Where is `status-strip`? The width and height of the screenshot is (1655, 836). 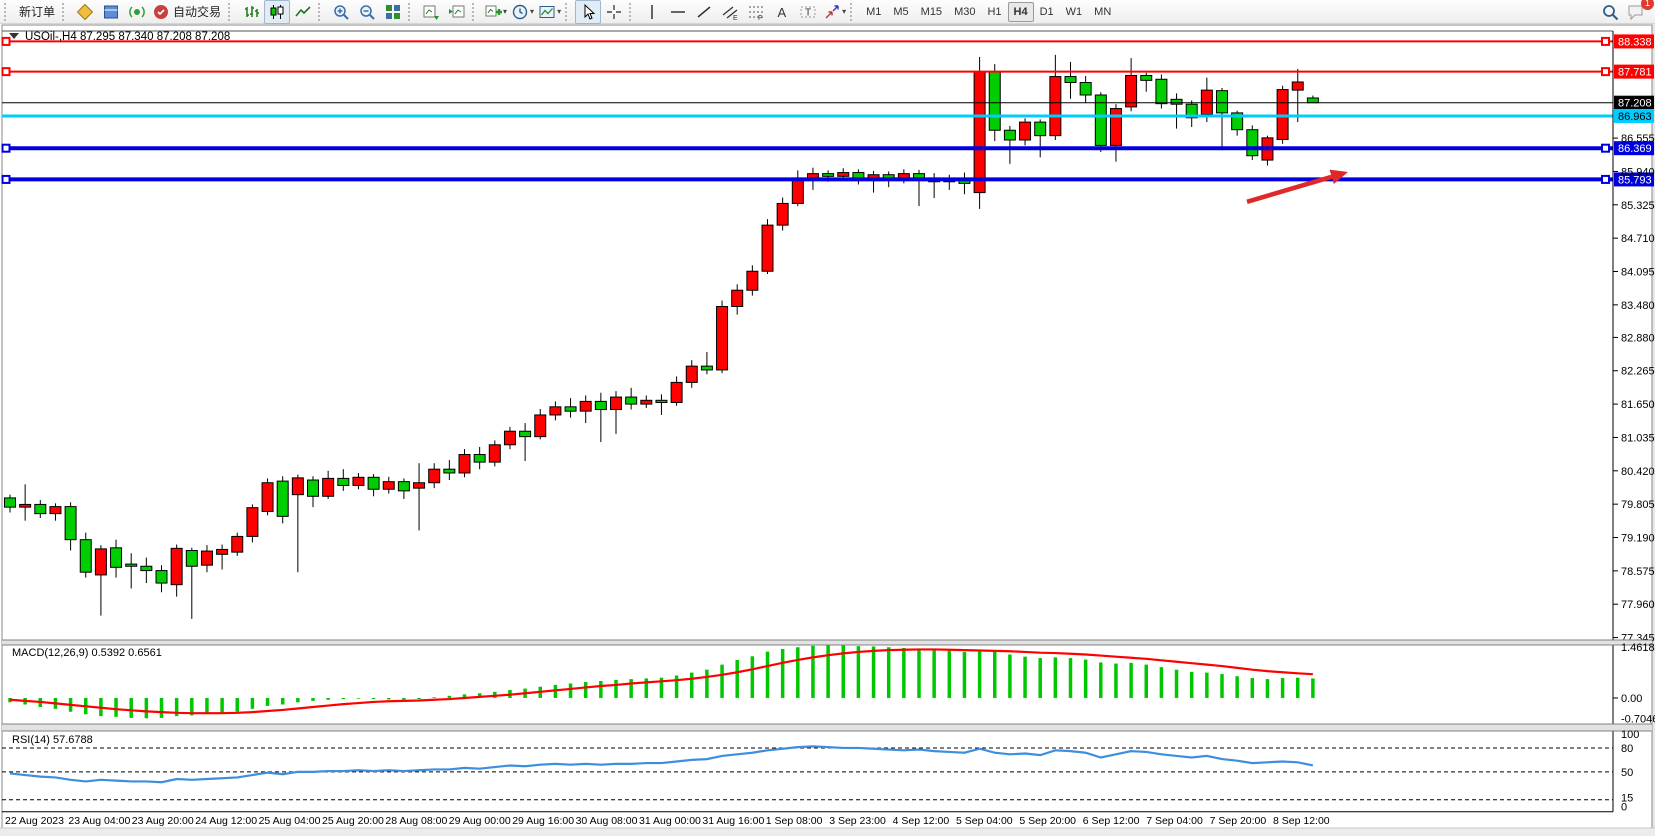
status-strip is located at coordinates (827, 832).